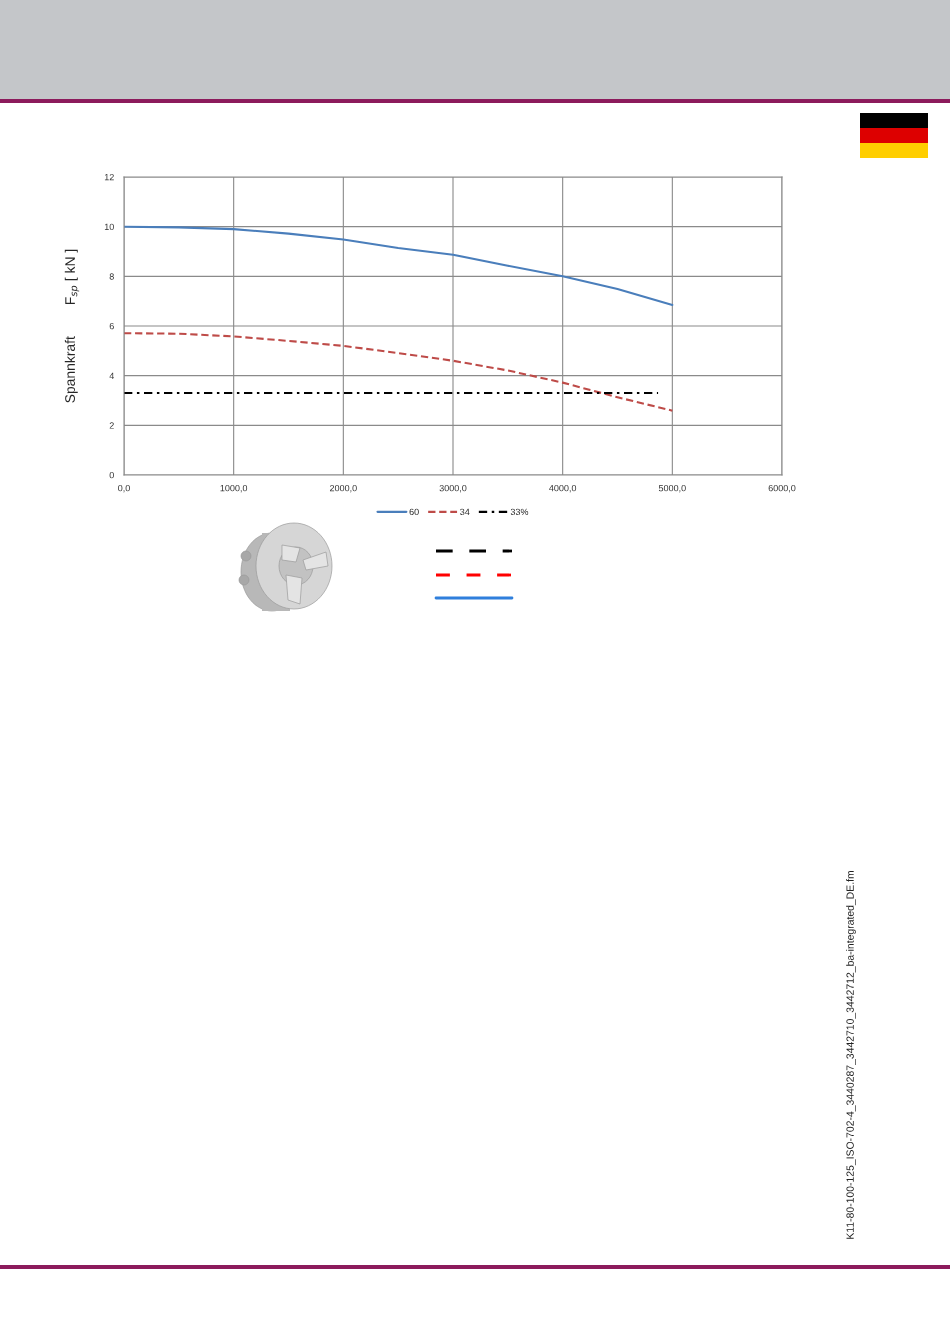  What do you see at coordinates (453, 488) in the screenshot?
I see `x-tick-label: 3000,0` at bounding box center [453, 488].